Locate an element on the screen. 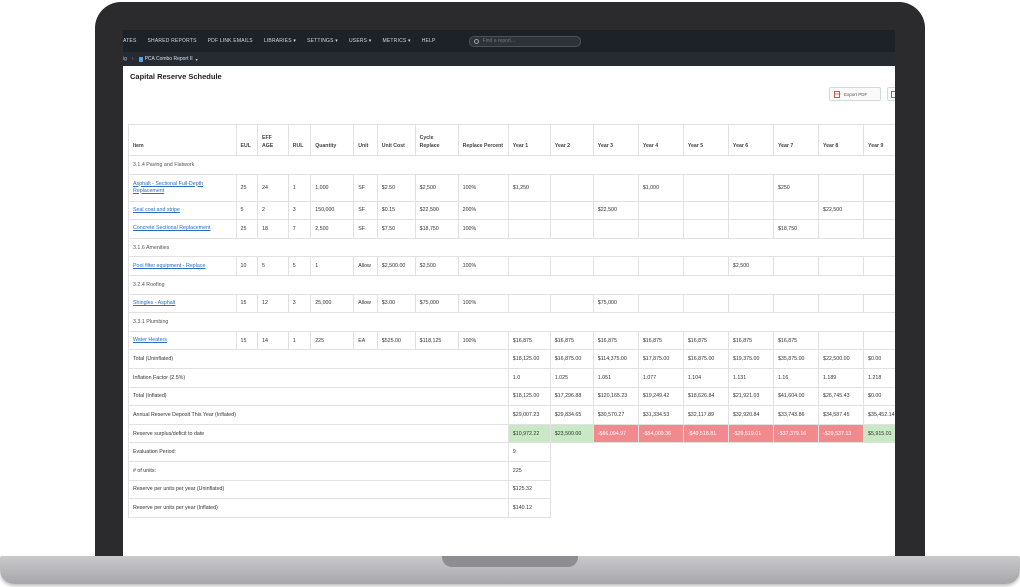 The height and width of the screenshot is (587, 1020). col-header-year-5: Year 5 is located at coordinates (705, 140).